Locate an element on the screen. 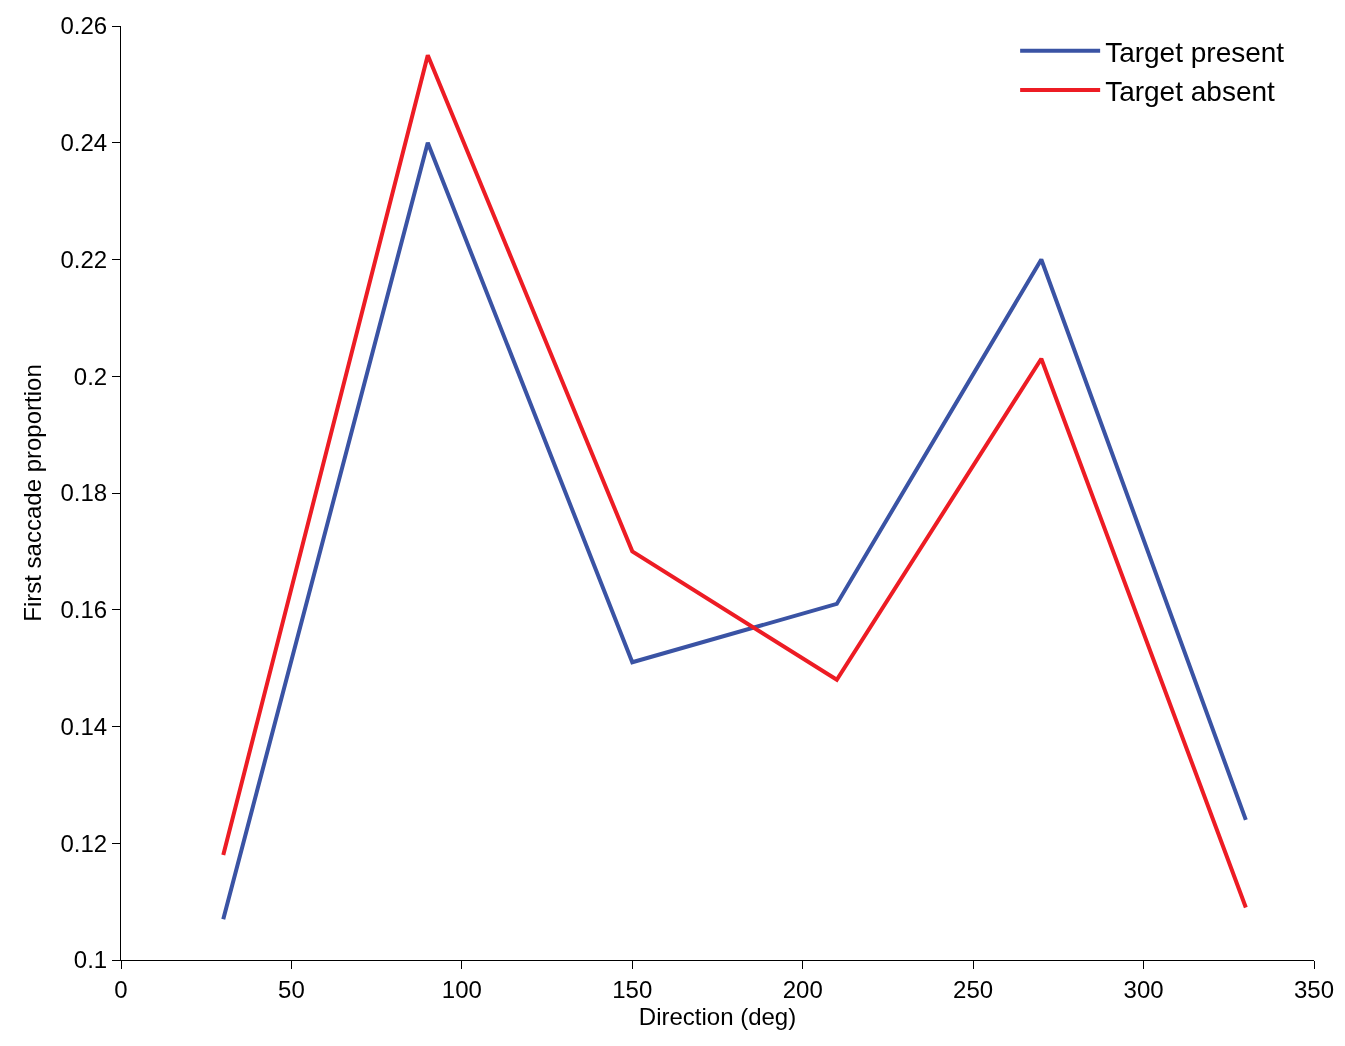 This screenshot has height=1046, width=1345. y-tick-label: 0.18 is located at coordinates (84, 493).